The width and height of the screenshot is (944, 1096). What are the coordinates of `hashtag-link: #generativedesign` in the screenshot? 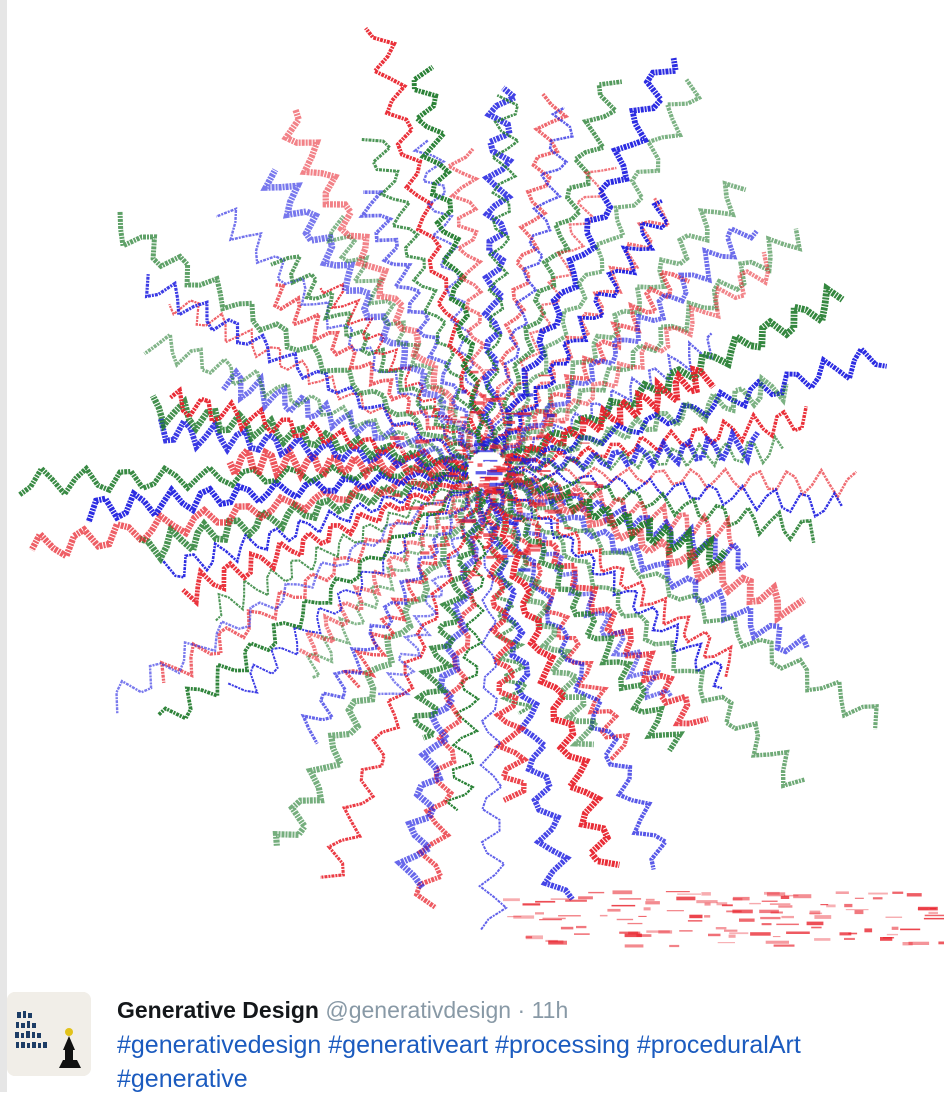 It's located at (219, 1045).